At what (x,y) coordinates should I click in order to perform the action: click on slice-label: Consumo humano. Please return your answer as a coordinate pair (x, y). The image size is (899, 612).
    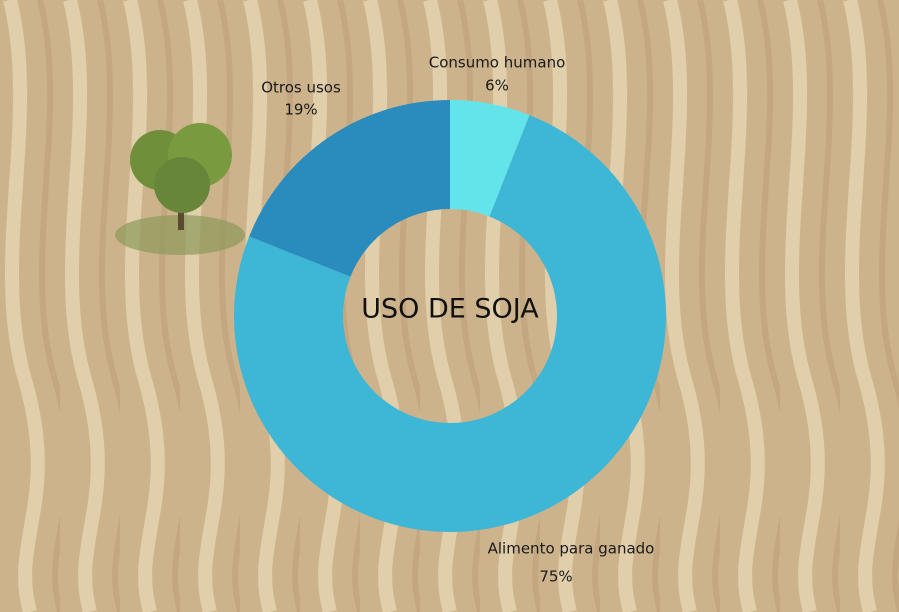
    Looking at the image, I should click on (497, 63).